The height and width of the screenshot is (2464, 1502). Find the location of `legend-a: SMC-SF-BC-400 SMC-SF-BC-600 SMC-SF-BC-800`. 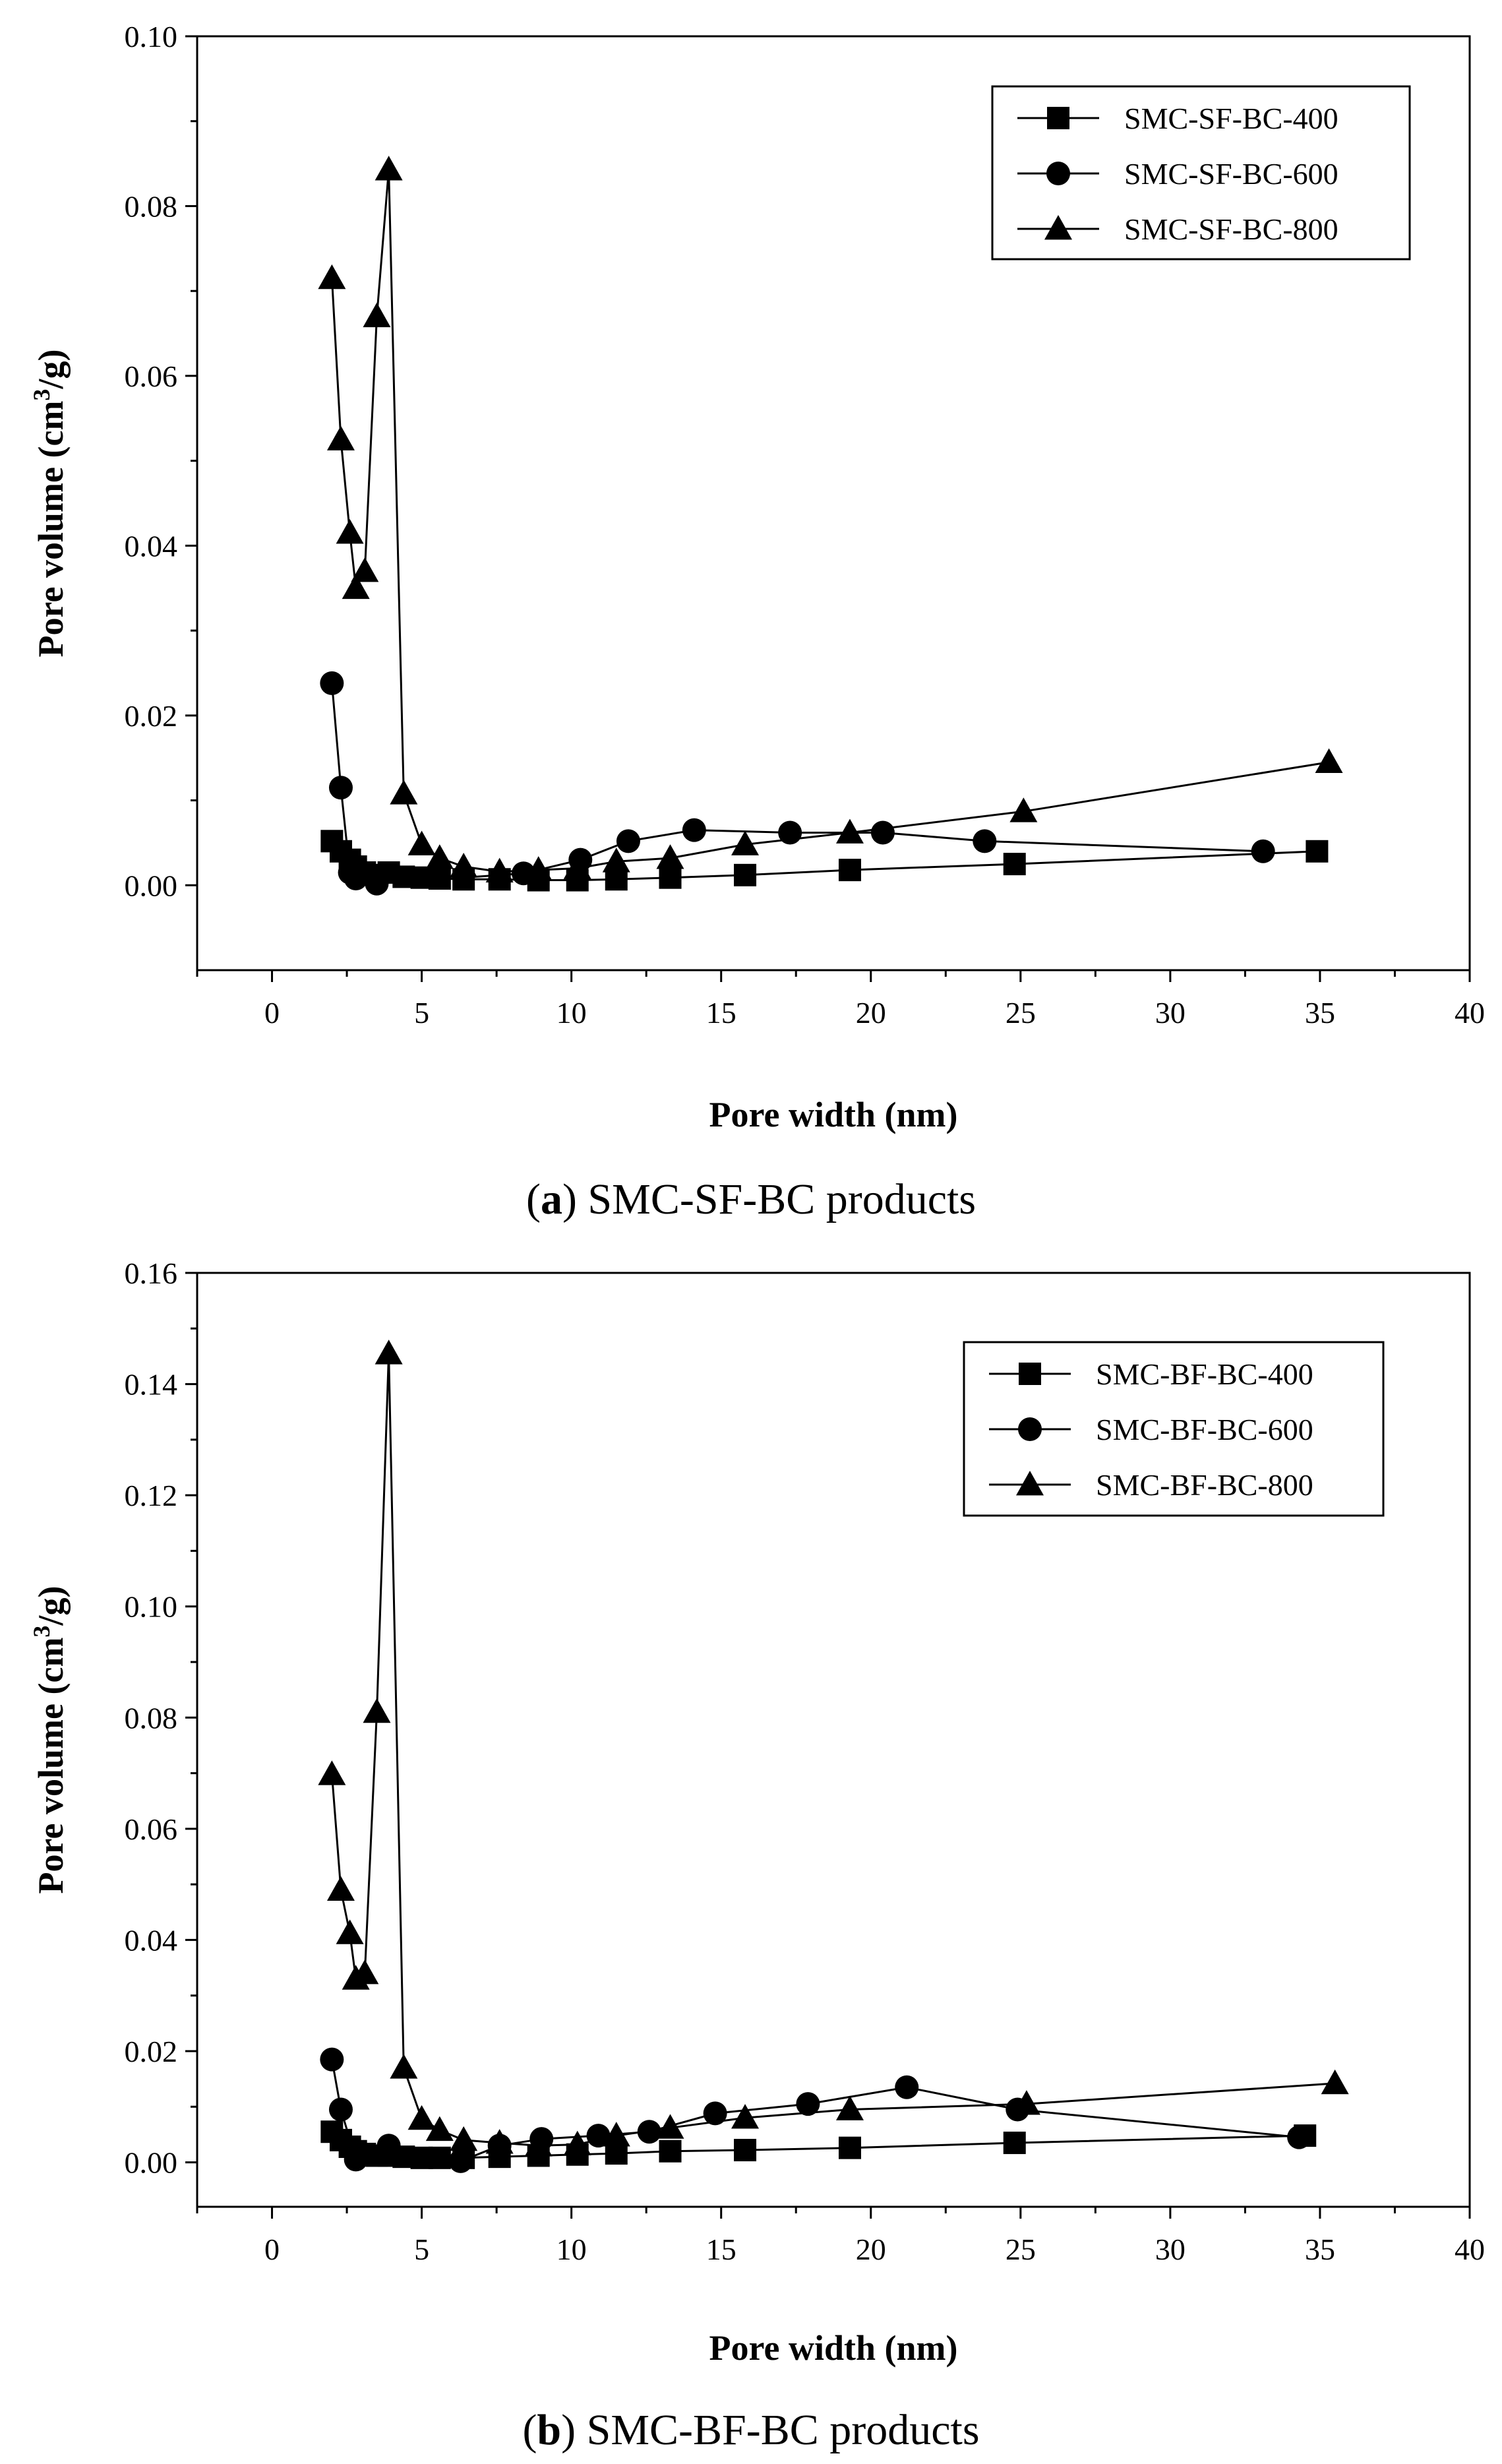

legend-a: SMC-SF-BC-400 SMC-SF-BC-600 SMC-SF-BC-800 is located at coordinates (1201, 173).